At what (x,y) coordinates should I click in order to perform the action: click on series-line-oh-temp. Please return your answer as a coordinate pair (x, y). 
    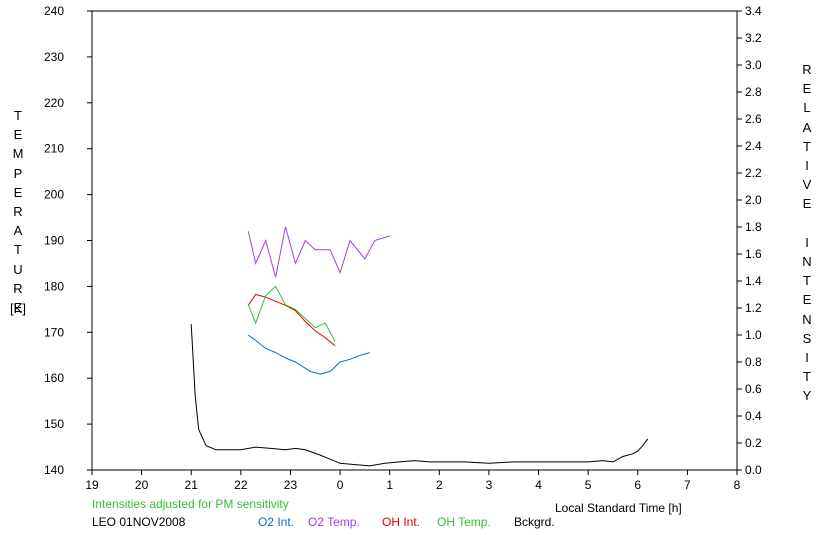
    Looking at the image, I should click on (291, 313).